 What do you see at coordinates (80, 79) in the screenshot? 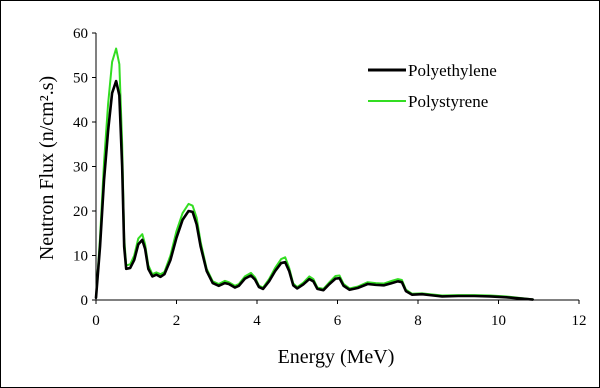
I see `y-tick-label: 50` at bounding box center [80, 79].